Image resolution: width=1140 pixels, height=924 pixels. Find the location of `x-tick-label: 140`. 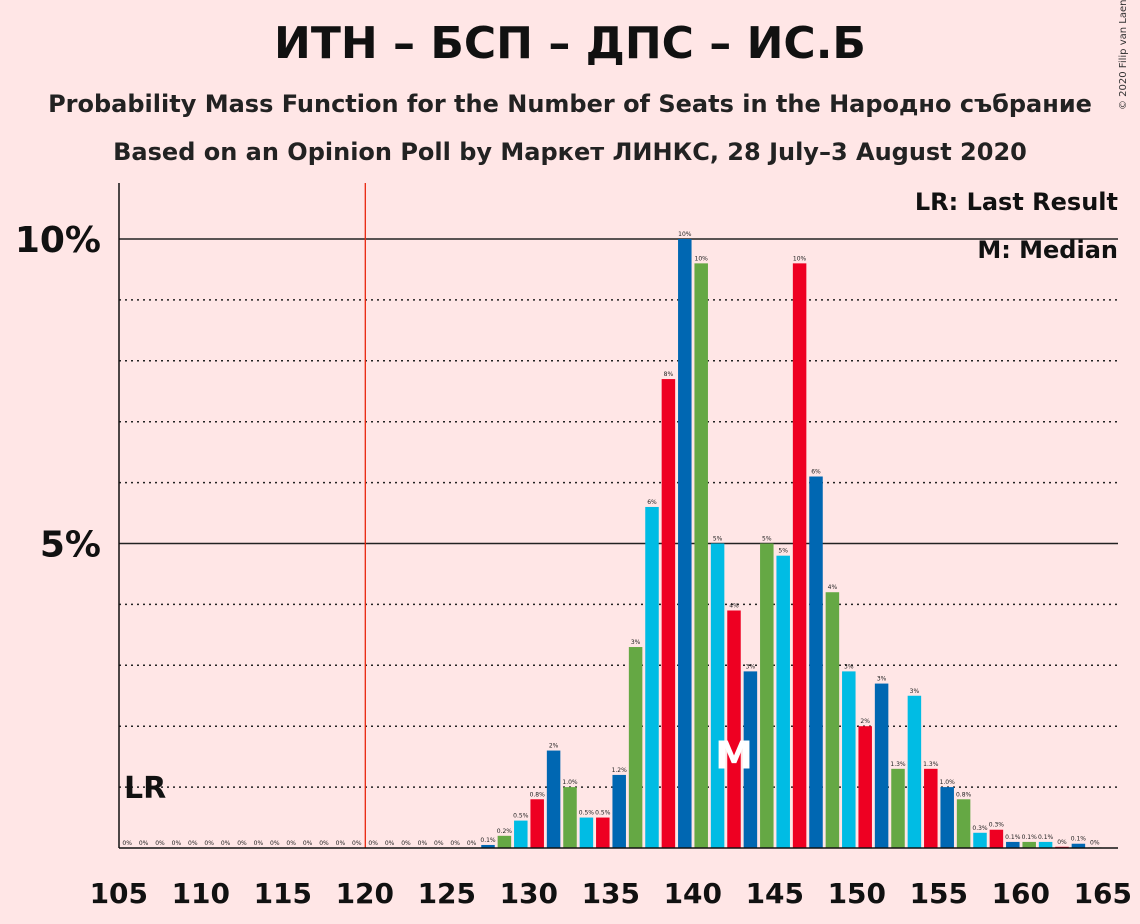

x-tick-label: 140 is located at coordinates (693, 893).